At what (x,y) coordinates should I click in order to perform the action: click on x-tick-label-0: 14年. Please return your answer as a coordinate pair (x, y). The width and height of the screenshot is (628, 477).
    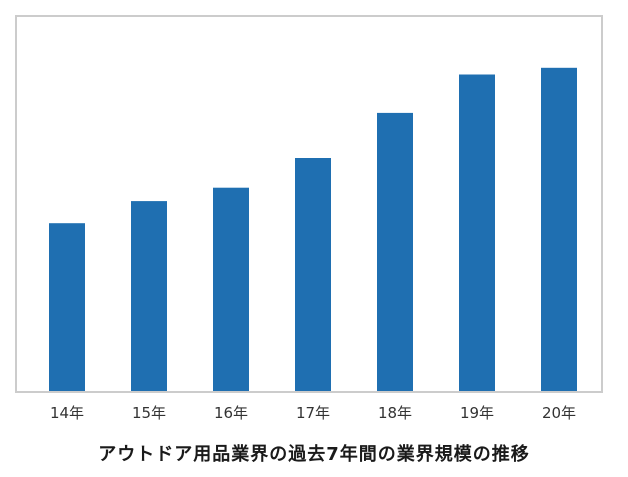
    Looking at the image, I should click on (67, 413).